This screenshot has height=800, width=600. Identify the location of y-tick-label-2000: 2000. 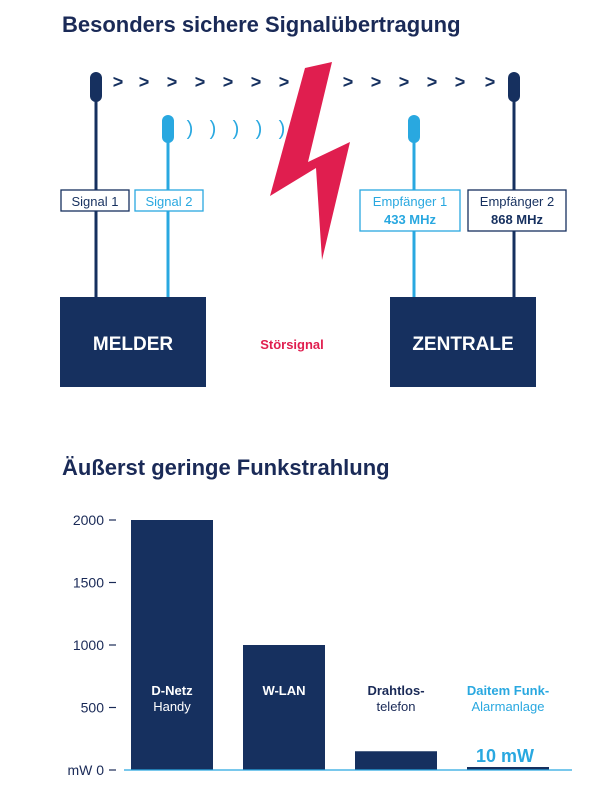
(88, 520).